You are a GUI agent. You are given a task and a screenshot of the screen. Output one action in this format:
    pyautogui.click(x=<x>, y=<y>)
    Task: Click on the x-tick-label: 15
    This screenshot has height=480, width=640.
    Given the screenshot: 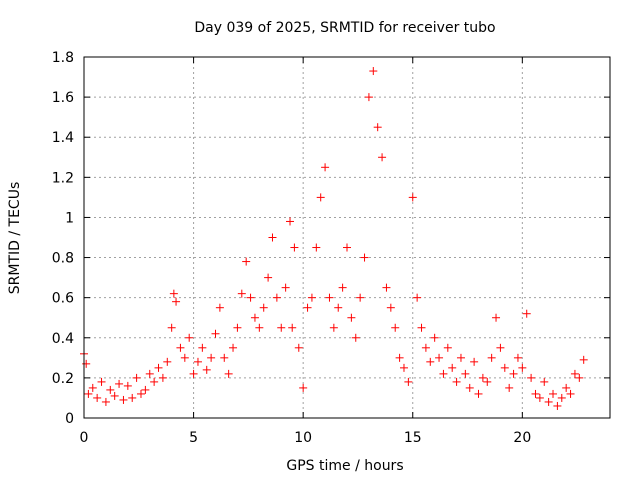 What is the action you would take?
    pyautogui.click(x=413, y=438)
    